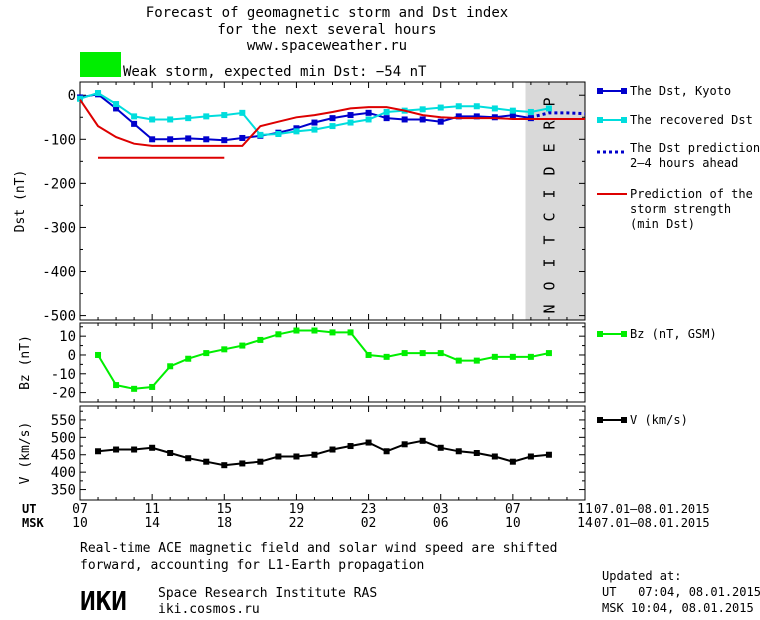  What do you see at coordinates (659, 420) in the screenshot?
I see `legend-v-label: V (km/s)` at bounding box center [659, 420].